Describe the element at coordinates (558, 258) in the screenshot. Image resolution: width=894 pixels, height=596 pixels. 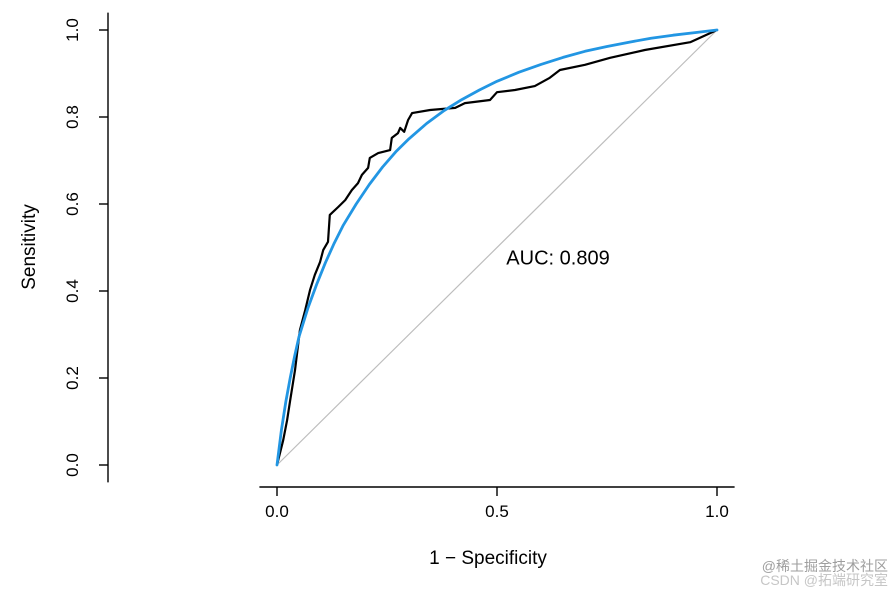
I see `auc-annotation: AUC: 0.809` at that location.